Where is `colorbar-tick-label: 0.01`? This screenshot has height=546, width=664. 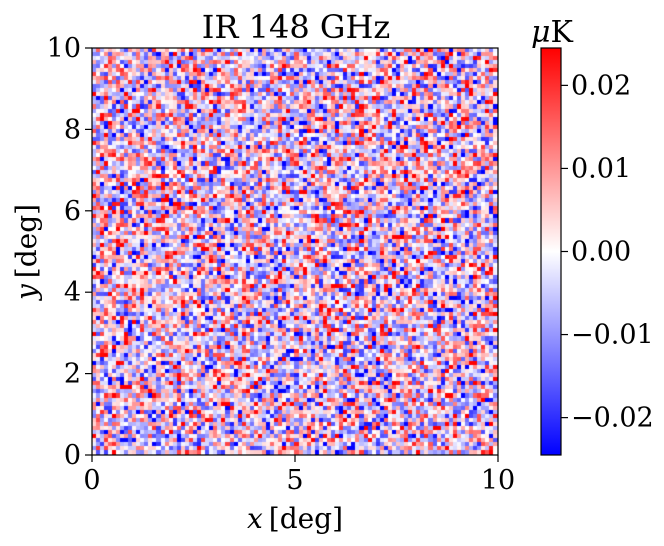
colorbar-tick-label: 0.01 is located at coordinates (601, 168).